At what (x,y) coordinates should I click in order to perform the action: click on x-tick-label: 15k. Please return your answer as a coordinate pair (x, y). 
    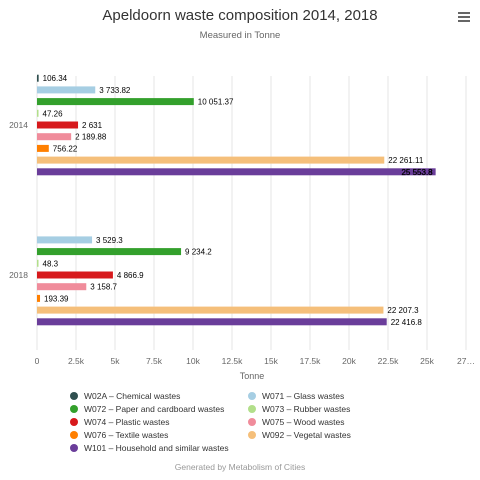
    Looking at the image, I should click on (271, 361).